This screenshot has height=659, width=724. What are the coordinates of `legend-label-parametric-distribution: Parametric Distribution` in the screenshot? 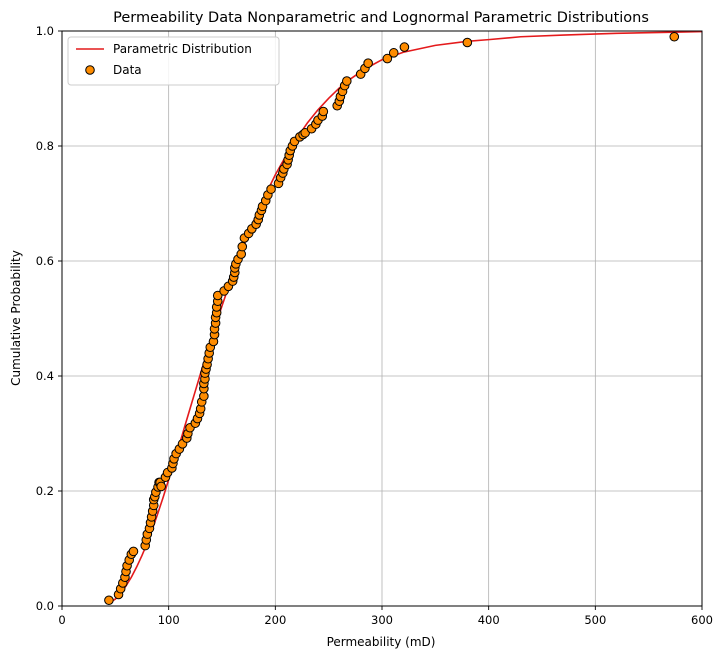 It's located at (182, 49).